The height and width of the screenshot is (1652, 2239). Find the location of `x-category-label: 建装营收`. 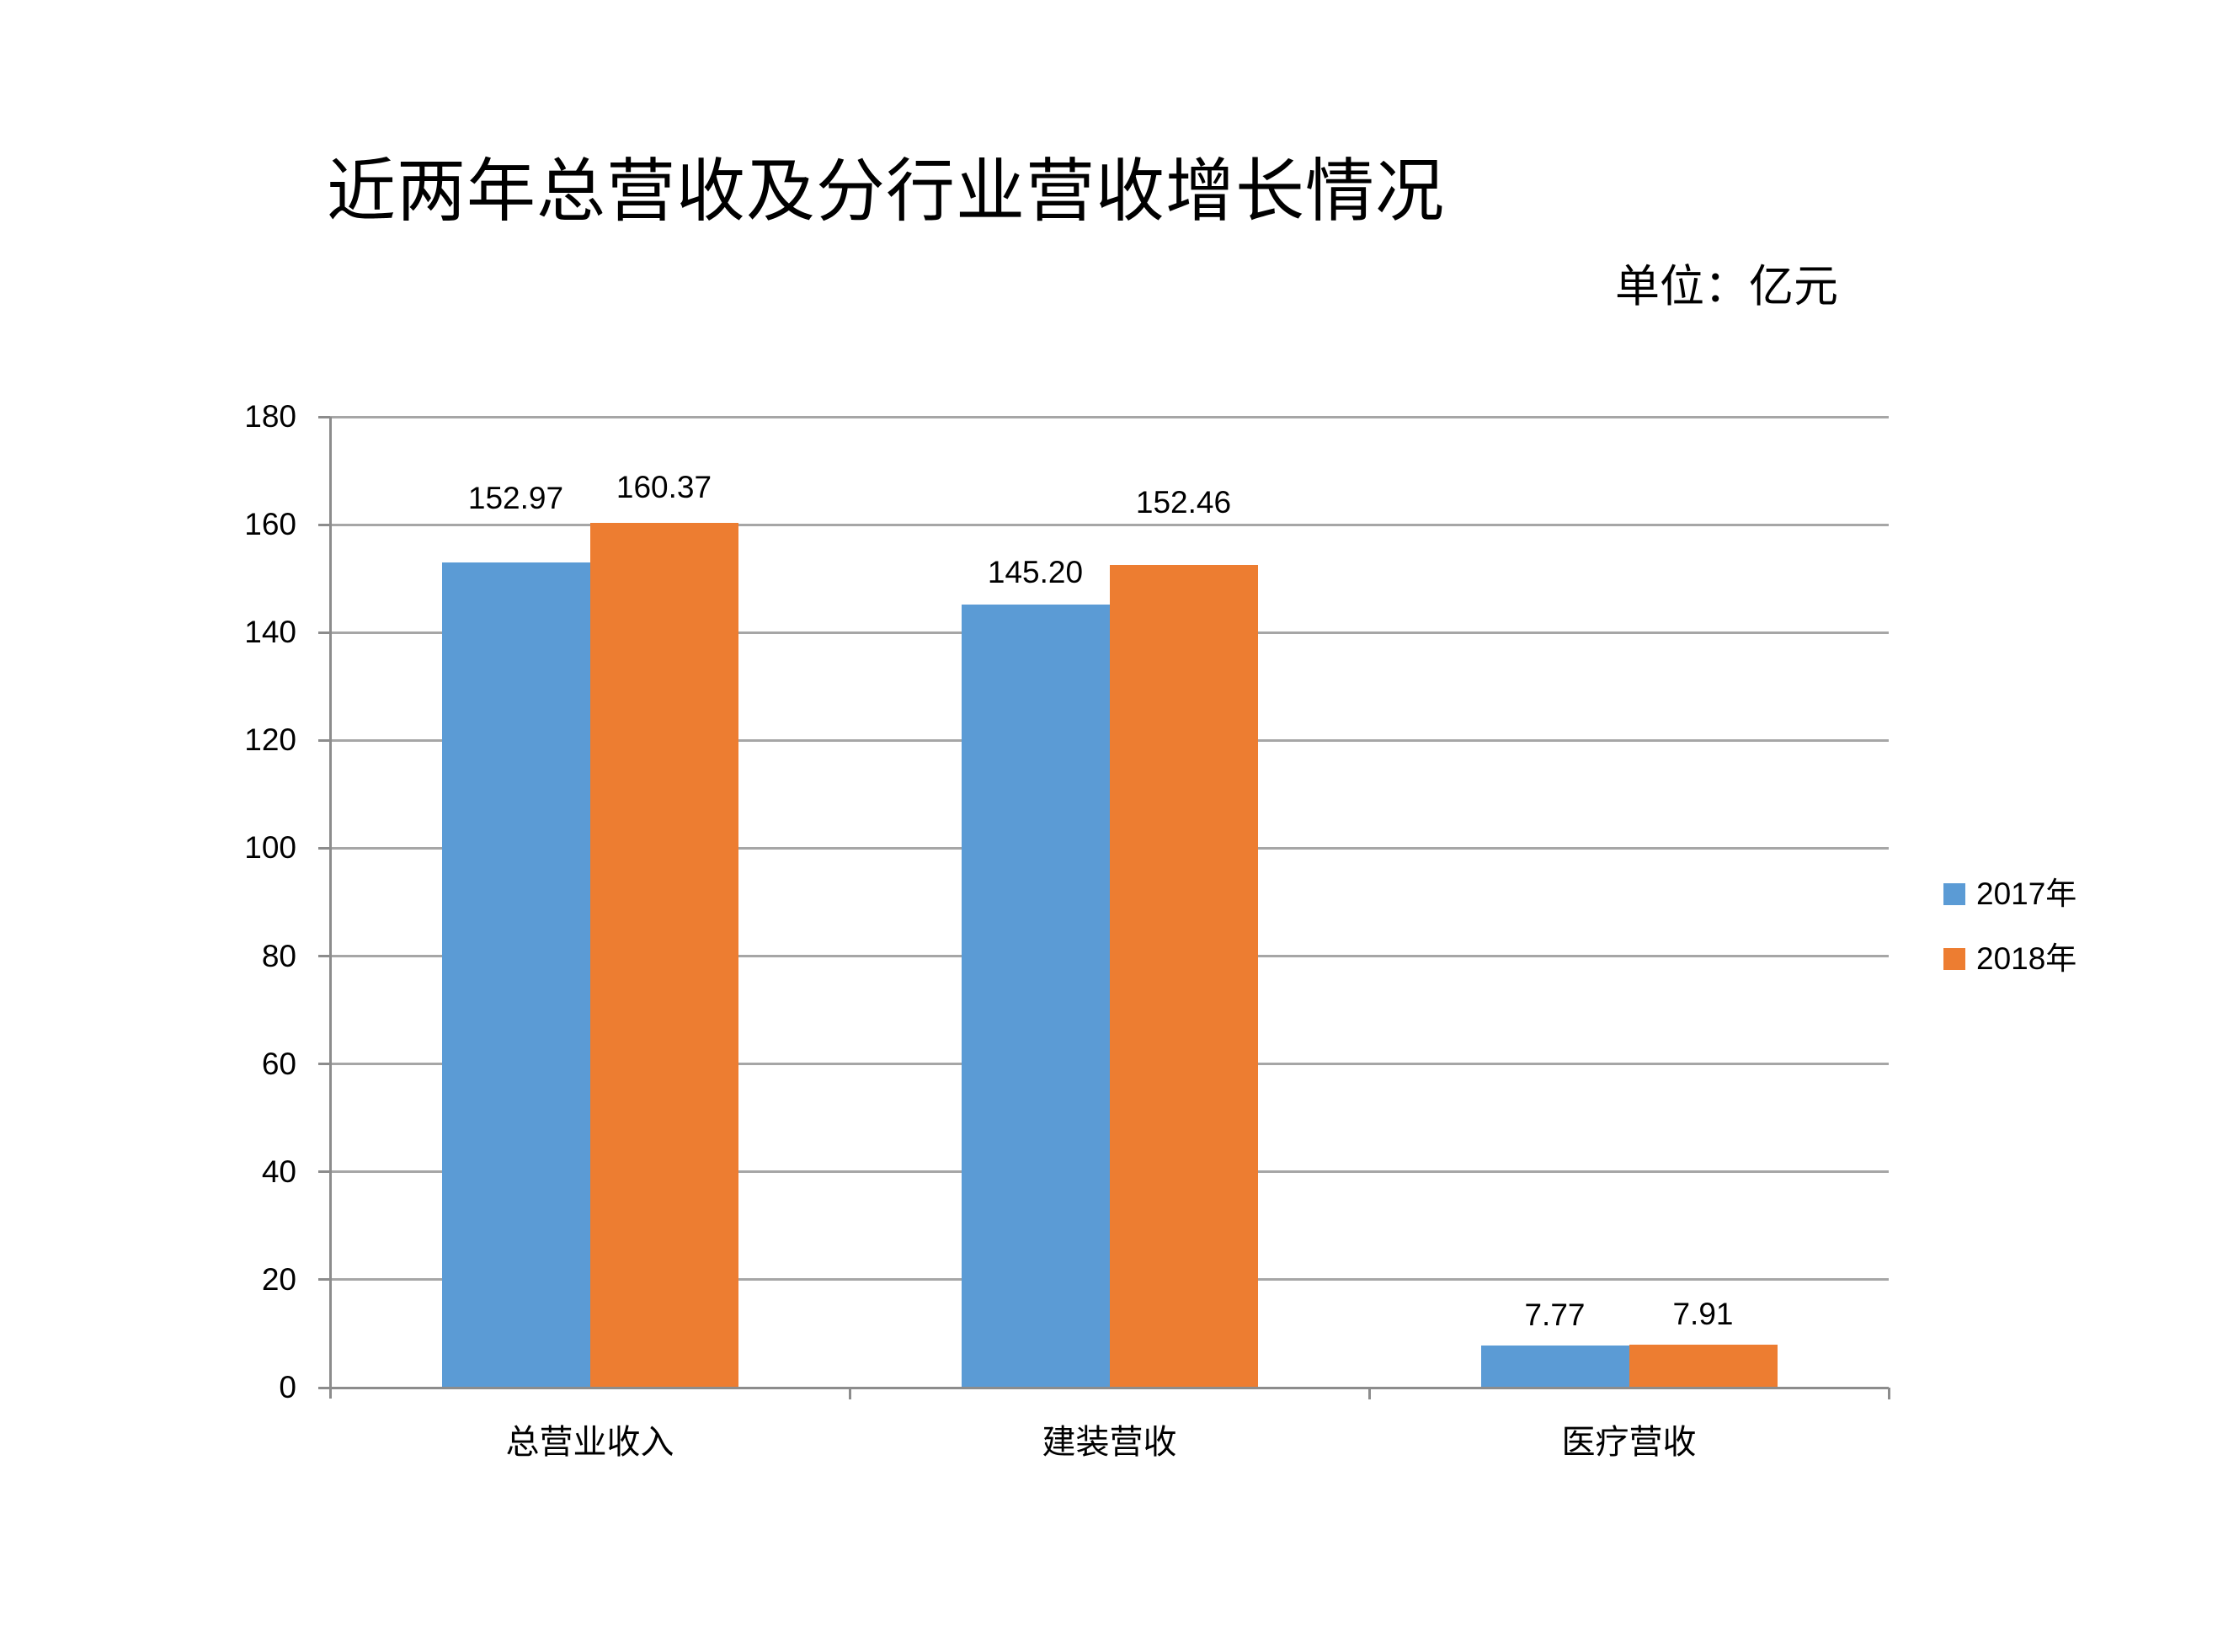

x-category-label: 建装营收 is located at coordinates (1109, 1442).